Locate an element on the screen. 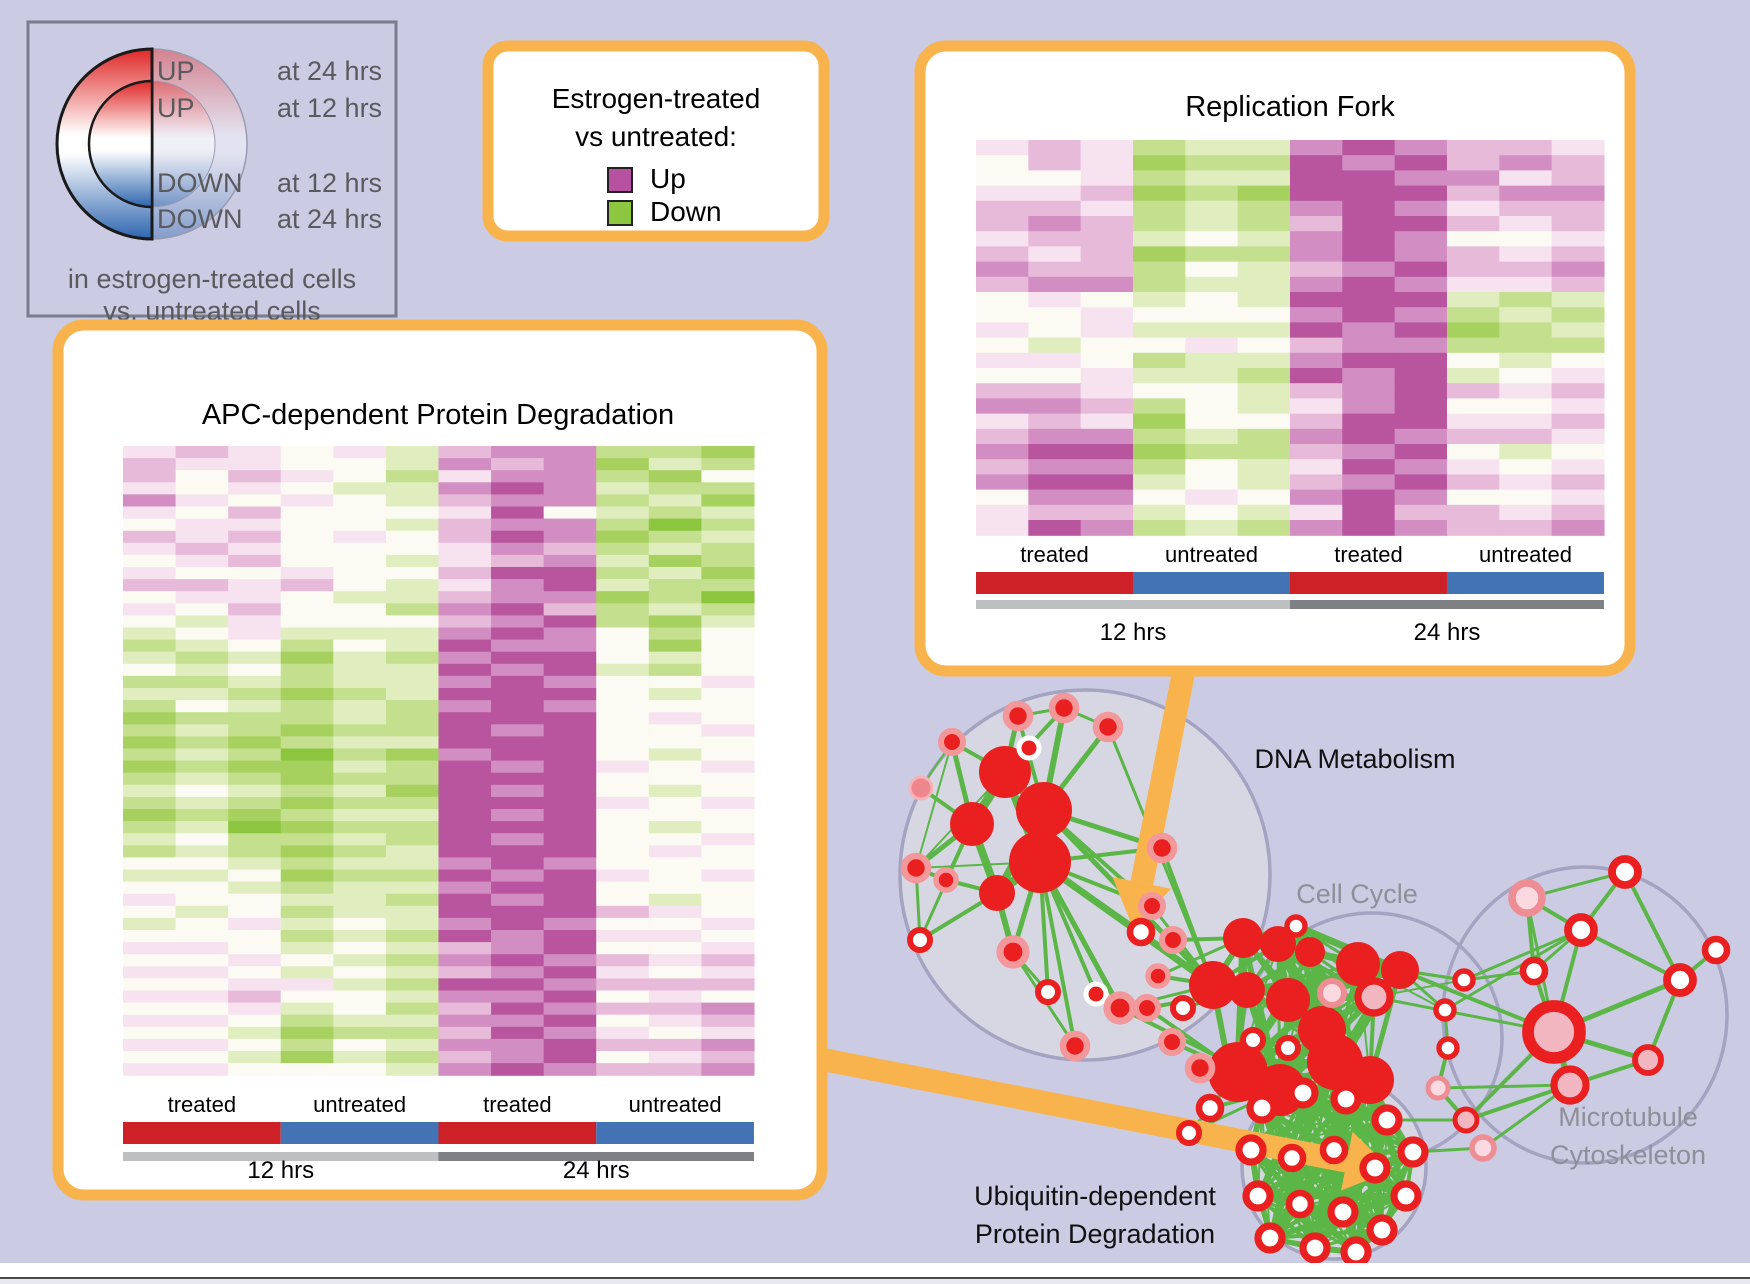 The height and width of the screenshot is (1284, 1750). network-node-pink-solid is located at coordinates (921, 788).